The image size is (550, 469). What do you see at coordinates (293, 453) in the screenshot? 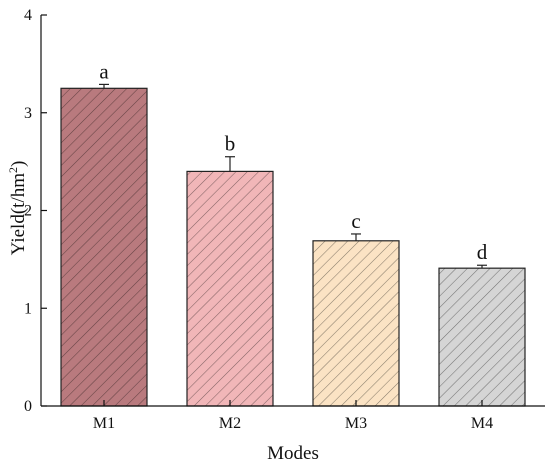
I see `x-axis-title: Modes` at bounding box center [293, 453].